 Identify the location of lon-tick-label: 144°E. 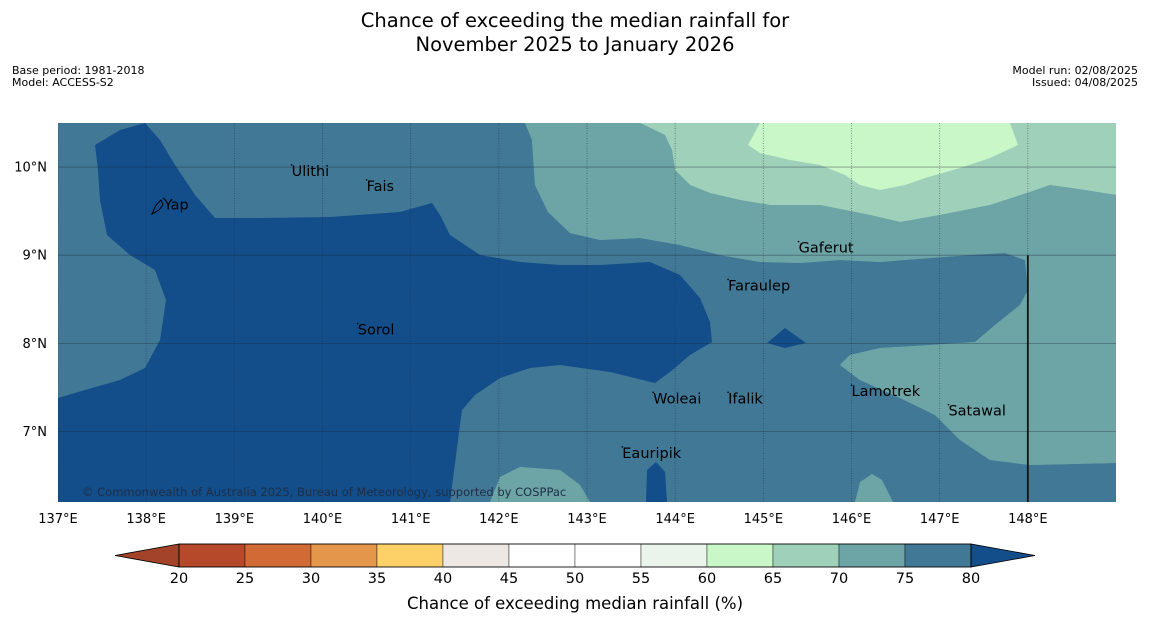
(675, 519).